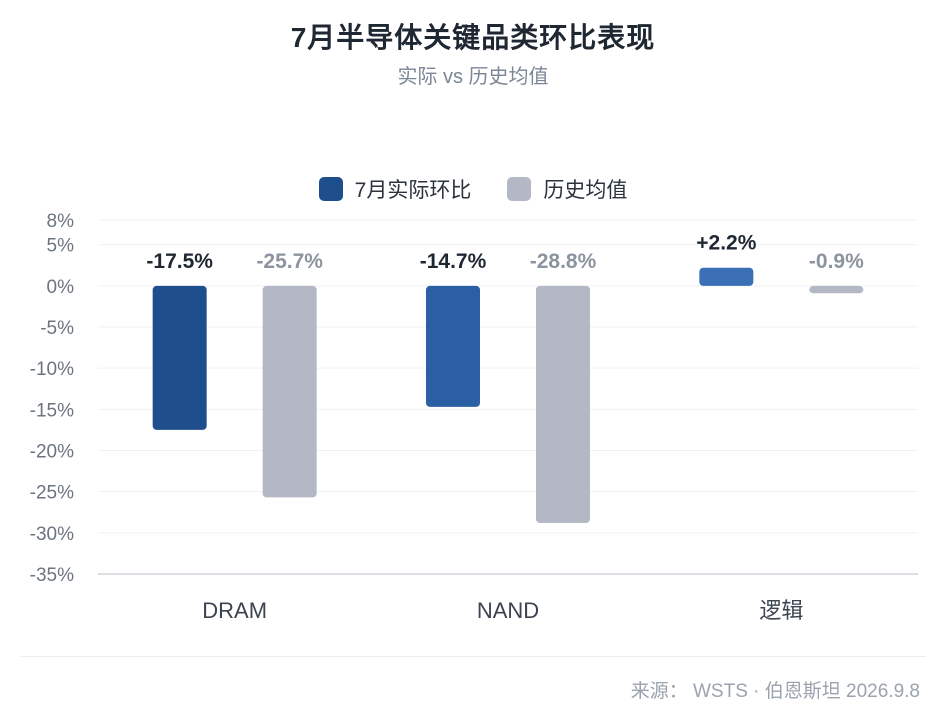 The height and width of the screenshot is (714, 946). I want to click on y-tick-label: 8%, so click(61, 221).